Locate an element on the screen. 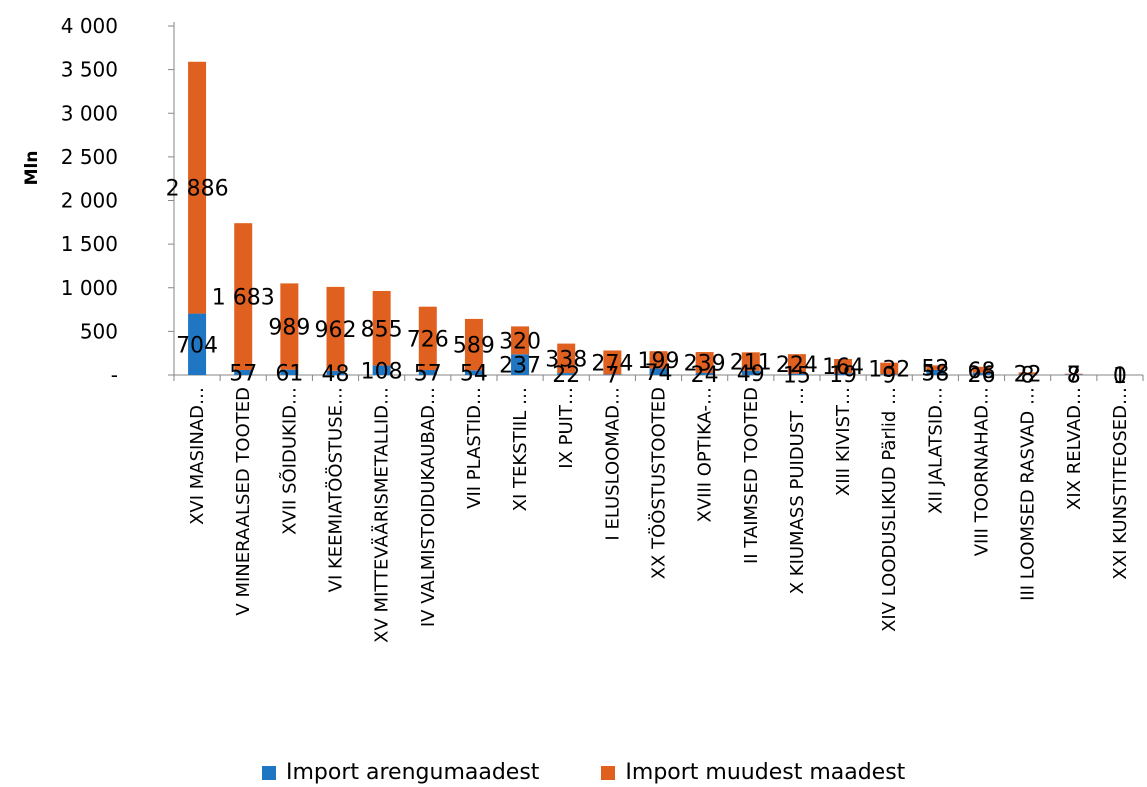 This screenshot has width=1147, height=787. data-label-other: 199 is located at coordinates (659, 361).